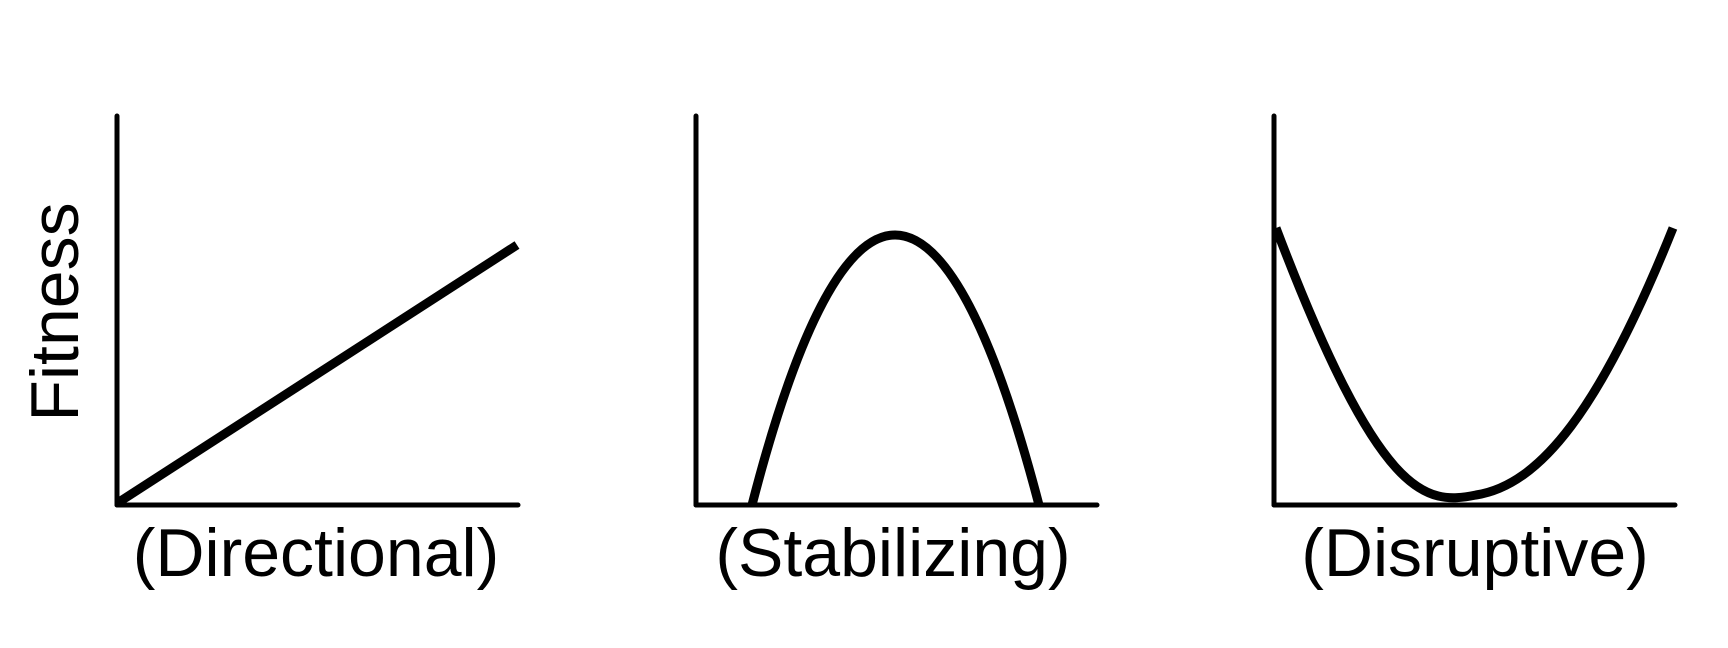 This screenshot has height=648, width=1728. What do you see at coordinates (318, 373) in the screenshot?
I see `fitness-curve-directional` at bounding box center [318, 373].